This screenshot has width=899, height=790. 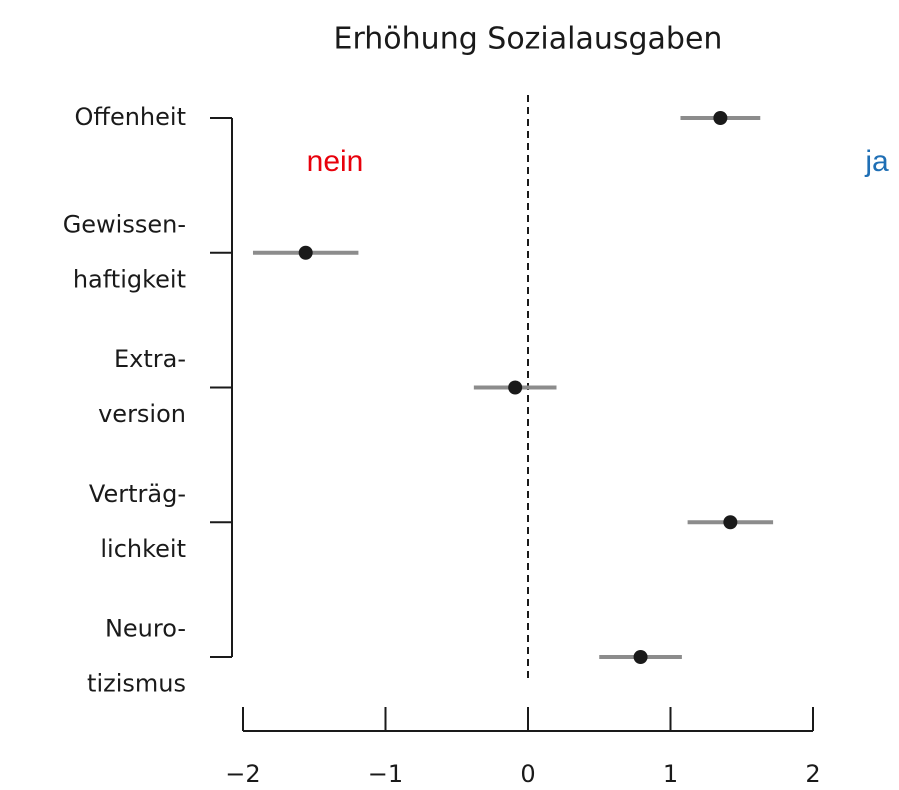 I want to click on y-tick-label: Verträg-lichkeit, so click(x=137, y=521).